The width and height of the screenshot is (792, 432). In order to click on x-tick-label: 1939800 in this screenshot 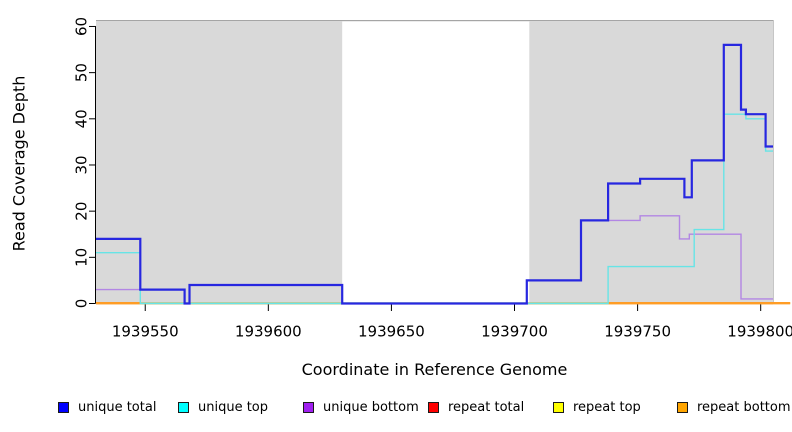, I will do `click(759, 332)`.